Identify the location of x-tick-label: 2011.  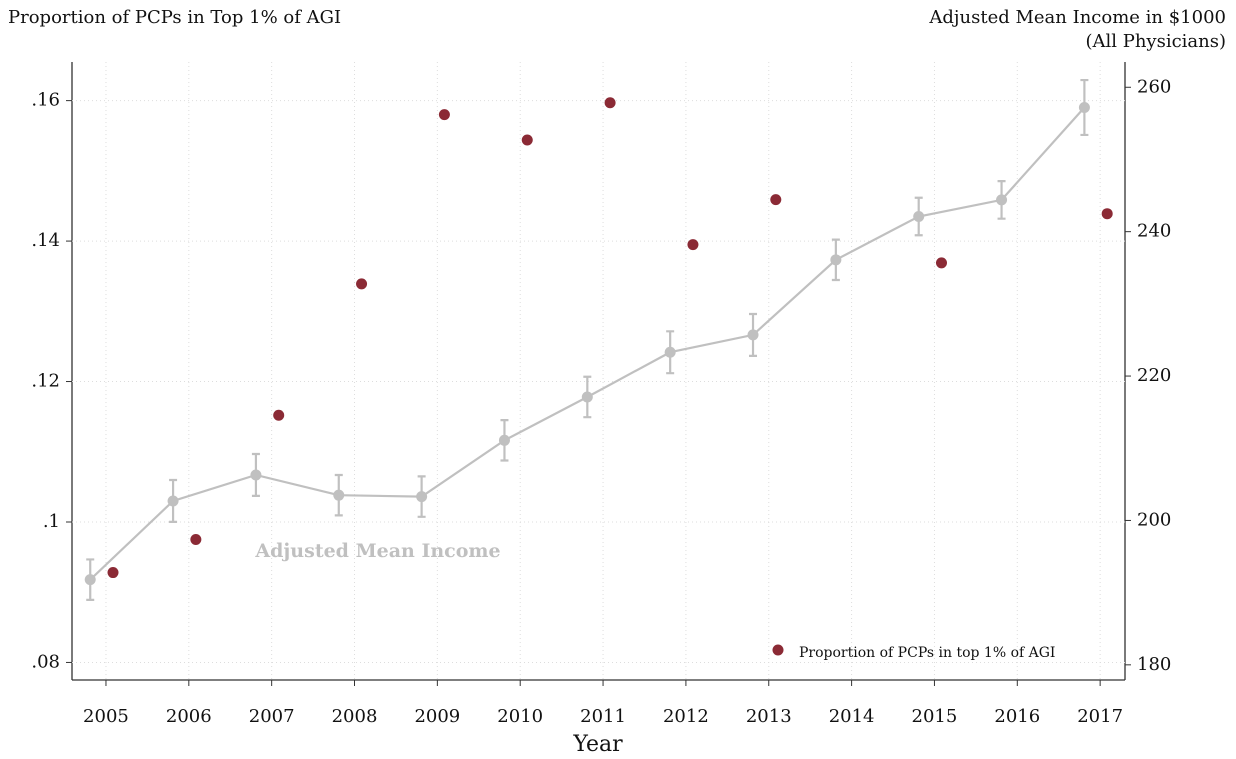
(603, 716).